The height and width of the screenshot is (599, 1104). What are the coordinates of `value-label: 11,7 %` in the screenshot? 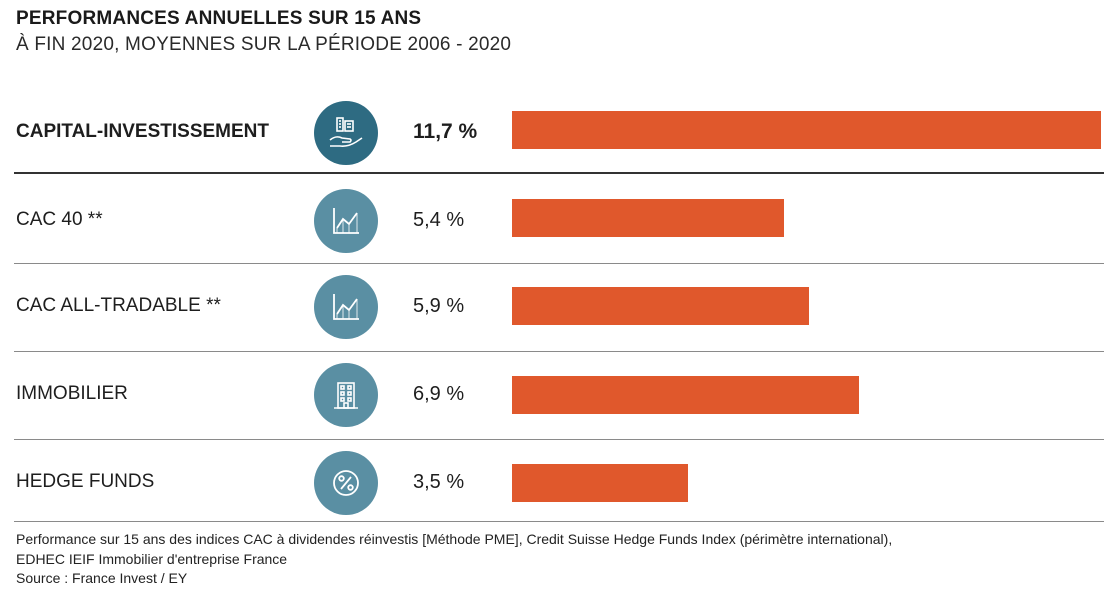 It's located at (445, 131).